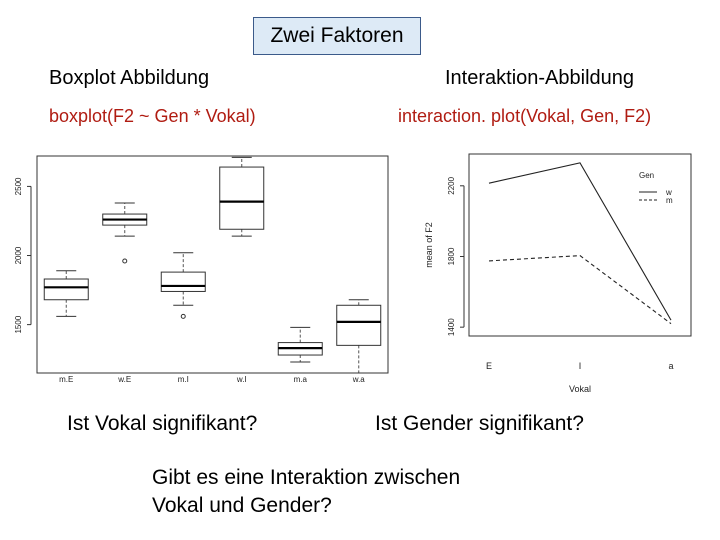  Describe the element at coordinates (451, 185) in the screenshot. I see `interaction-y-tick-label: 2200` at that location.